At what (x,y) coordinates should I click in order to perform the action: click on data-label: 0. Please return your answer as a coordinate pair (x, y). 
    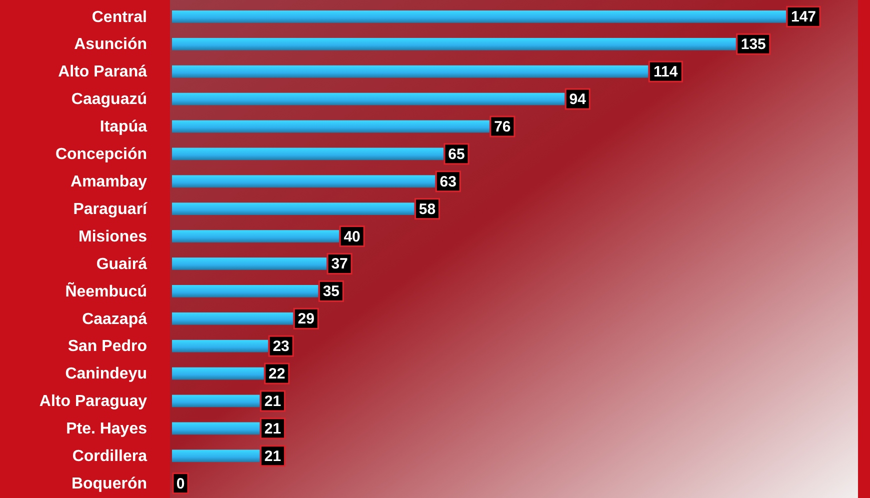
    Looking at the image, I should click on (180, 483).